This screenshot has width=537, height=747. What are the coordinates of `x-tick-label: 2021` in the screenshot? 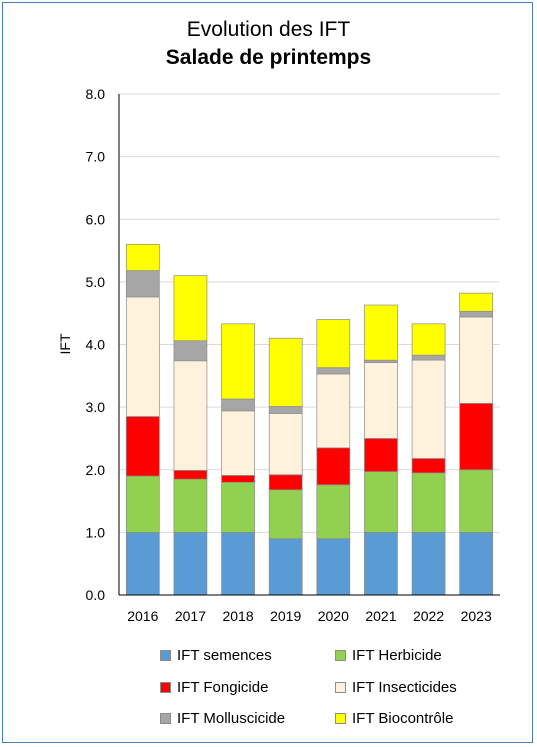 It's located at (380, 616).